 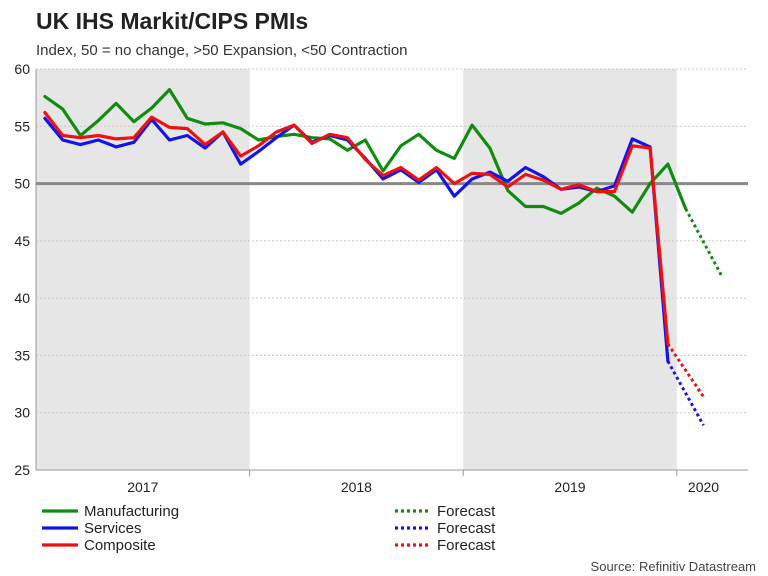 I want to click on legend-item-manufacturing-forecast: Forecast, so click(x=445, y=511).